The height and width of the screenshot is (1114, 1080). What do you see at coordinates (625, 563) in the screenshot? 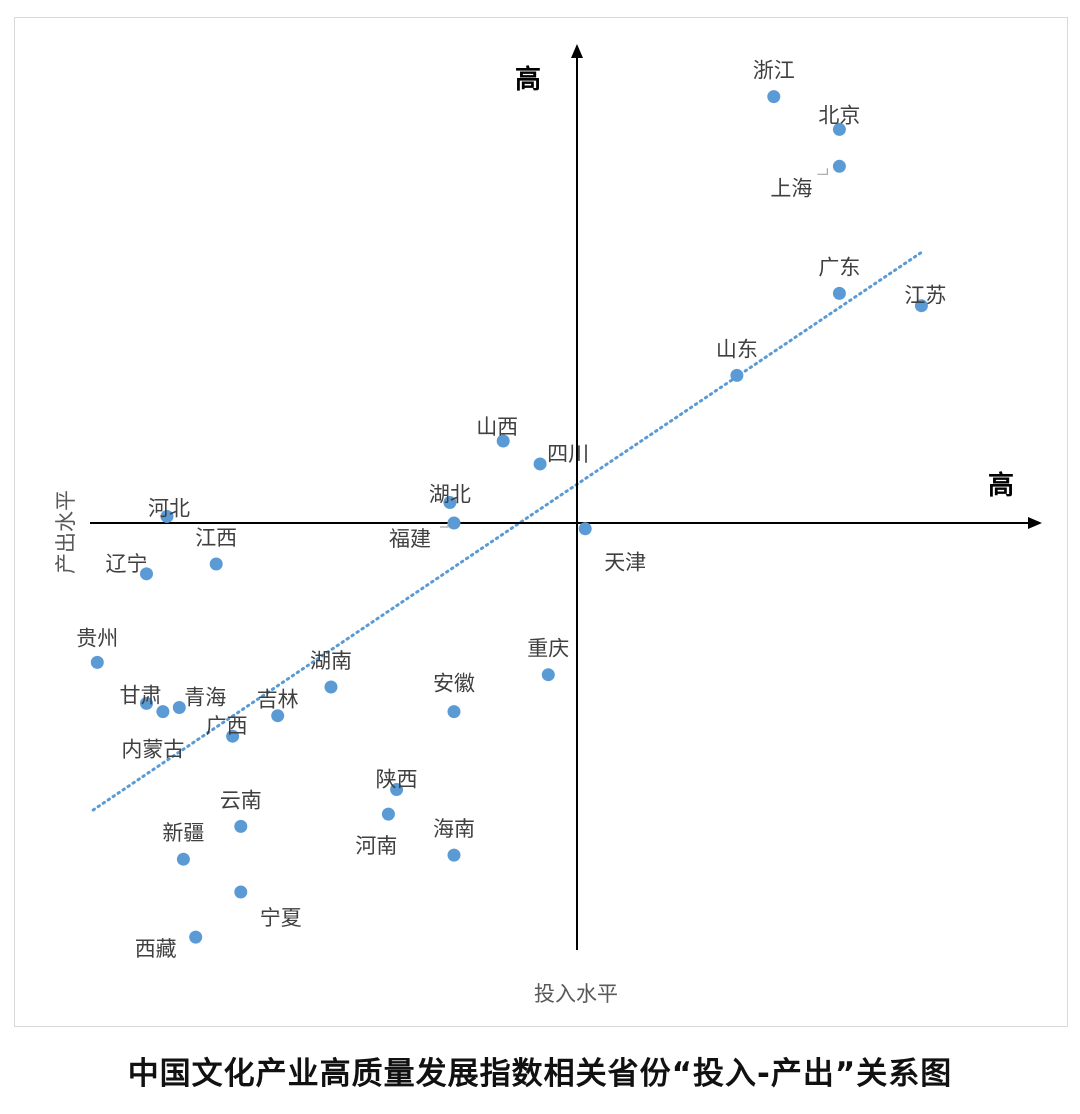
I see `point-label: 天津` at bounding box center [625, 563].